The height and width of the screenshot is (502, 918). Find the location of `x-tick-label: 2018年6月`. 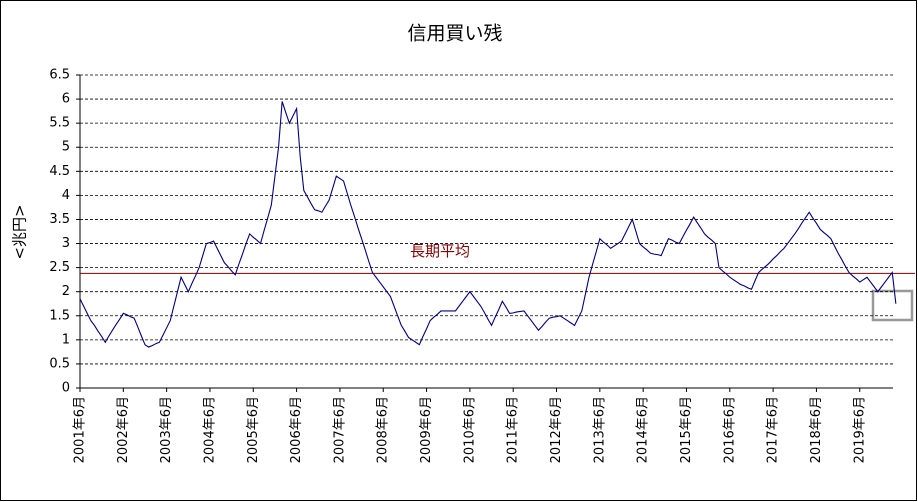

x-tick-label: 2018年6月 is located at coordinates (816, 429).